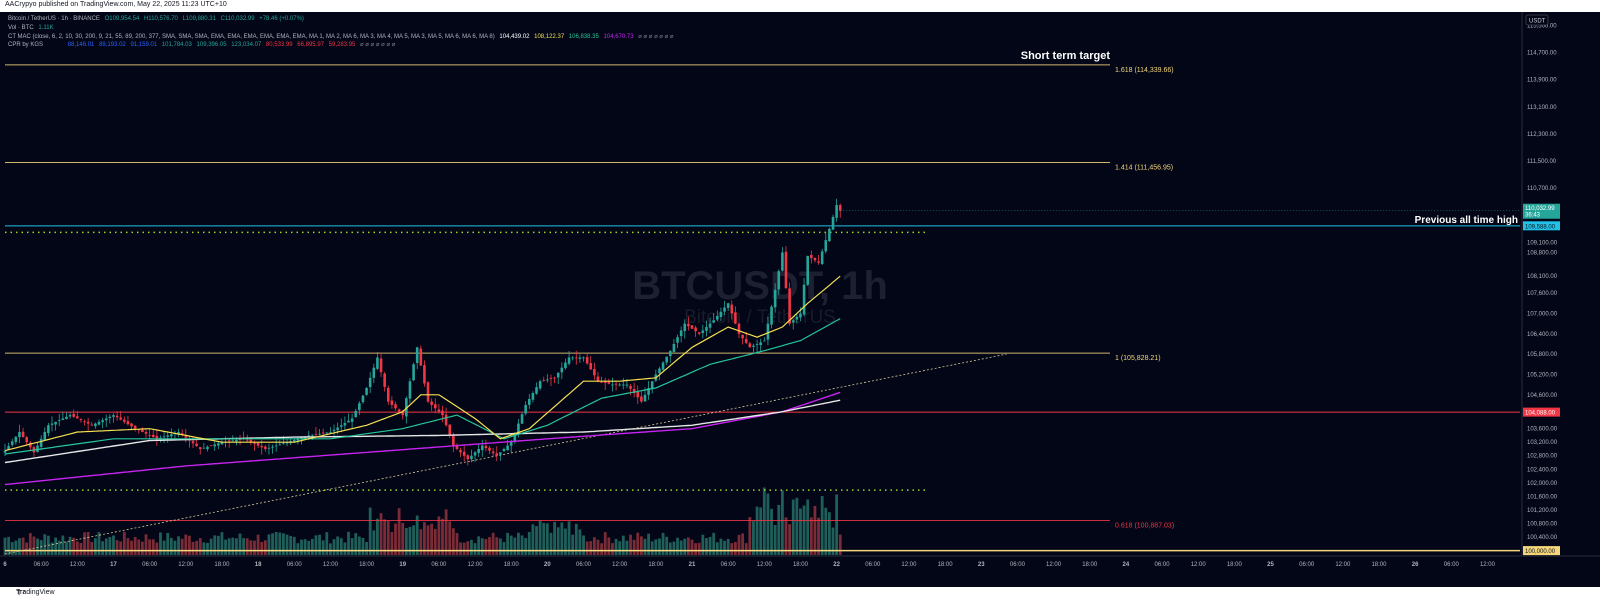 This screenshot has height=599, width=1600. What do you see at coordinates (1542, 396) in the screenshot?
I see `y-tick-label: 104,600.00` at bounding box center [1542, 396].